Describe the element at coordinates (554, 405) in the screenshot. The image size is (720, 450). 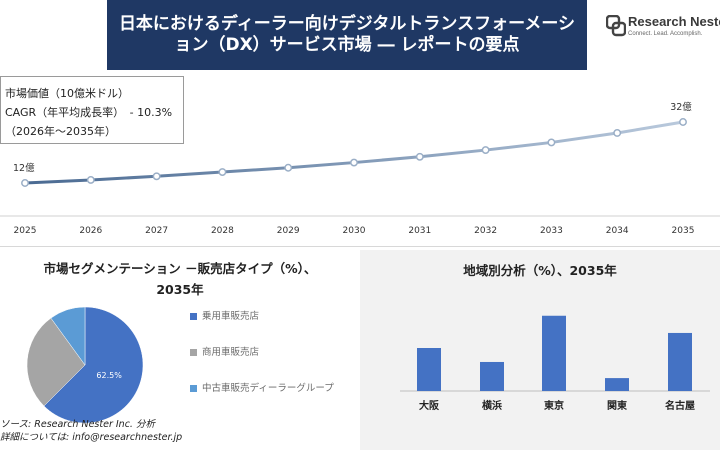
I see `bar-category-label-2: 東京` at that location.